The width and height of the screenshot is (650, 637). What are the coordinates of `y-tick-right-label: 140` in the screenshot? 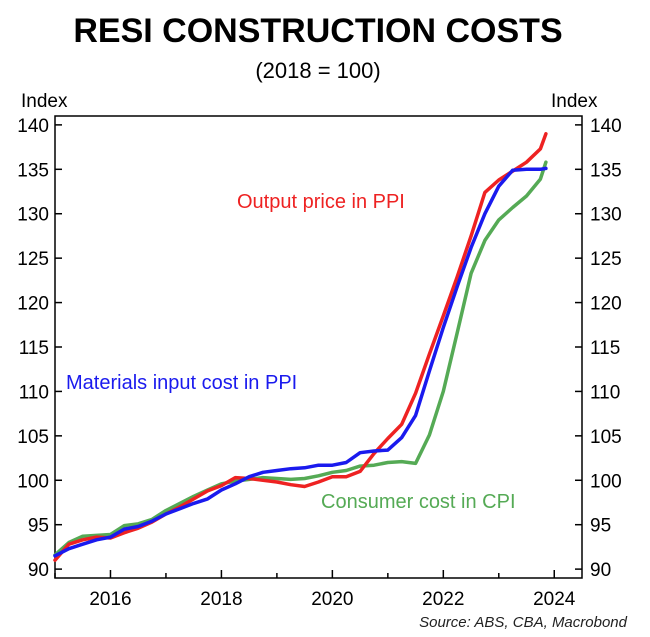 It's located at (606, 126).